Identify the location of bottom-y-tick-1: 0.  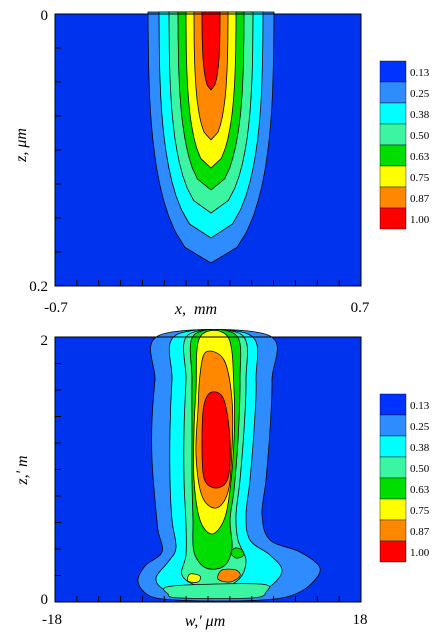
(45, 600).